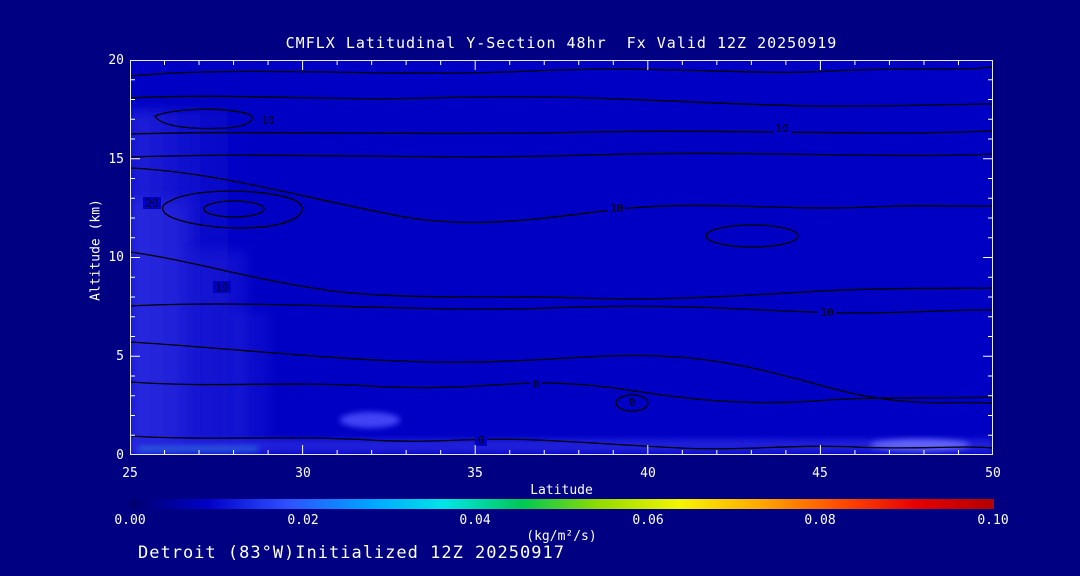 The image size is (1080, 576). I want to click on colorbar-gradient, so click(562, 504).